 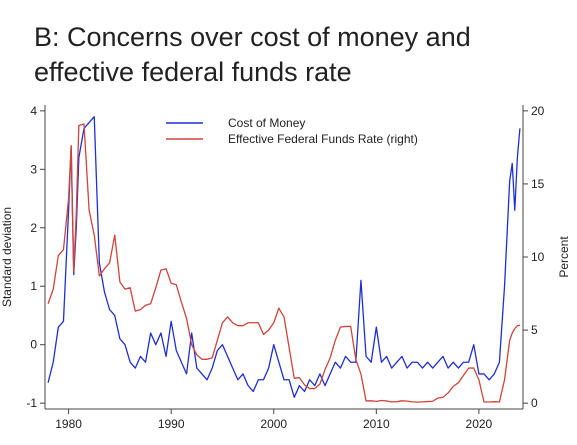 What do you see at coordinates (252, 37) in the screenshot?
I see `chart-title: B: Concerns over cost of money and` at bounding box center [252, 37].